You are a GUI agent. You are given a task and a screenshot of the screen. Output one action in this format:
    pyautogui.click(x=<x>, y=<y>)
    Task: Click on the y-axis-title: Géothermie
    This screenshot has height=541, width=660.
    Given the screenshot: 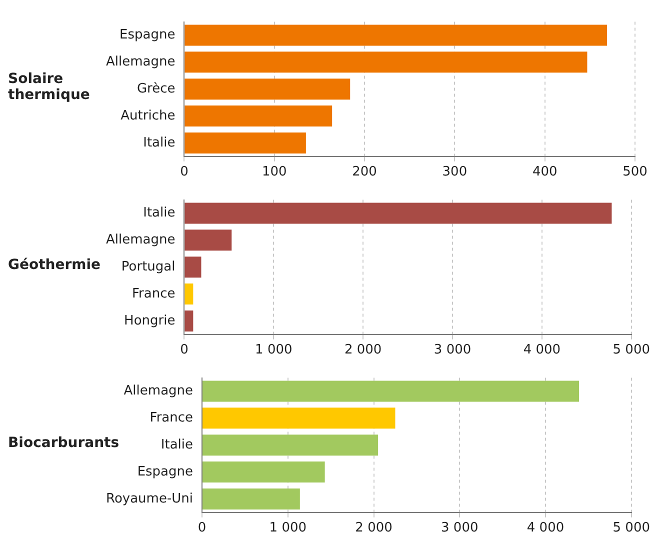 What is the action you would take?
    pyautogui.click(x=55, y=265)
    